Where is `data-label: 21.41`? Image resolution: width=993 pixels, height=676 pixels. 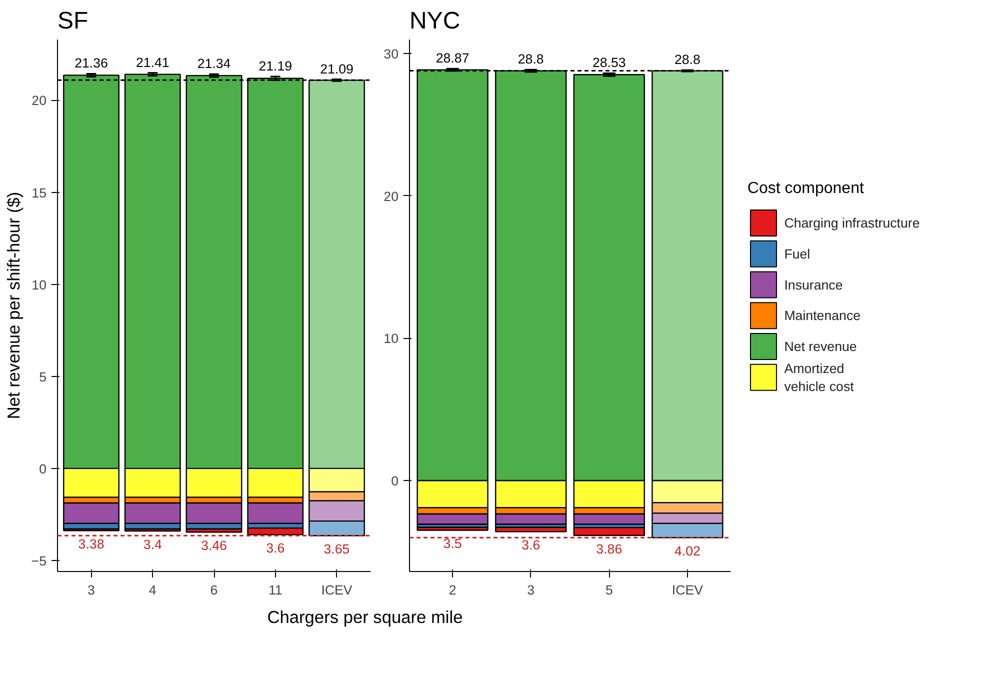
data-label: 21.41 is located at coordinates (153, 62).